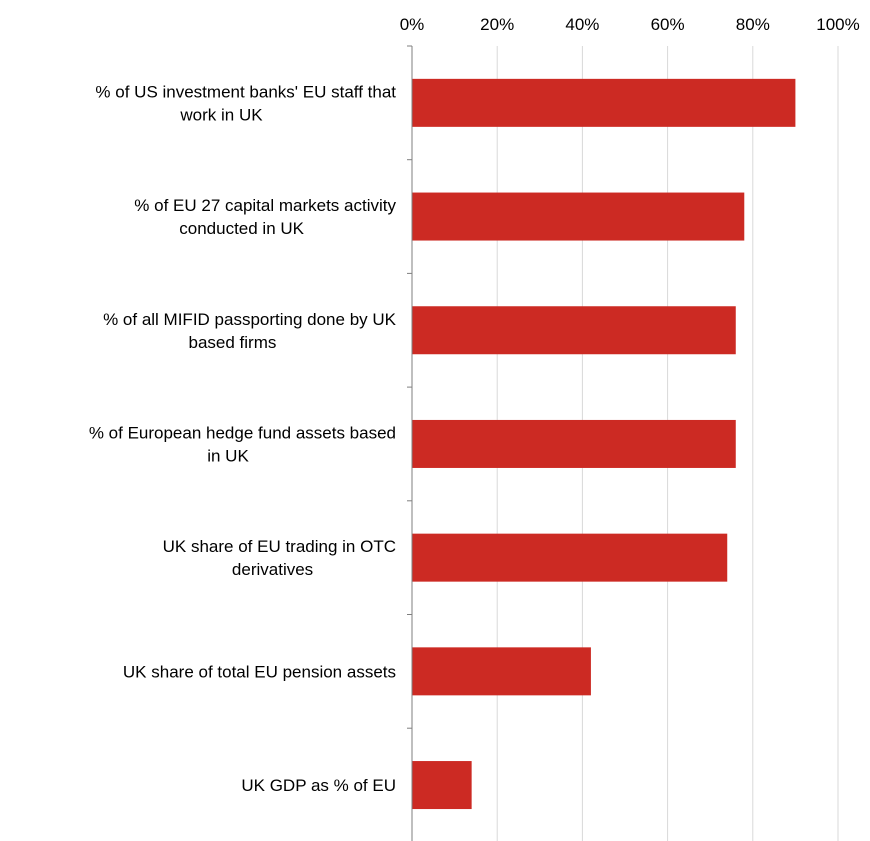 The image size is (870, 841). What do you see at coordinates (318, 785) in the screenshot?
I see `category-label: UK GDP as % of EU` at bounding box center [318, 785].